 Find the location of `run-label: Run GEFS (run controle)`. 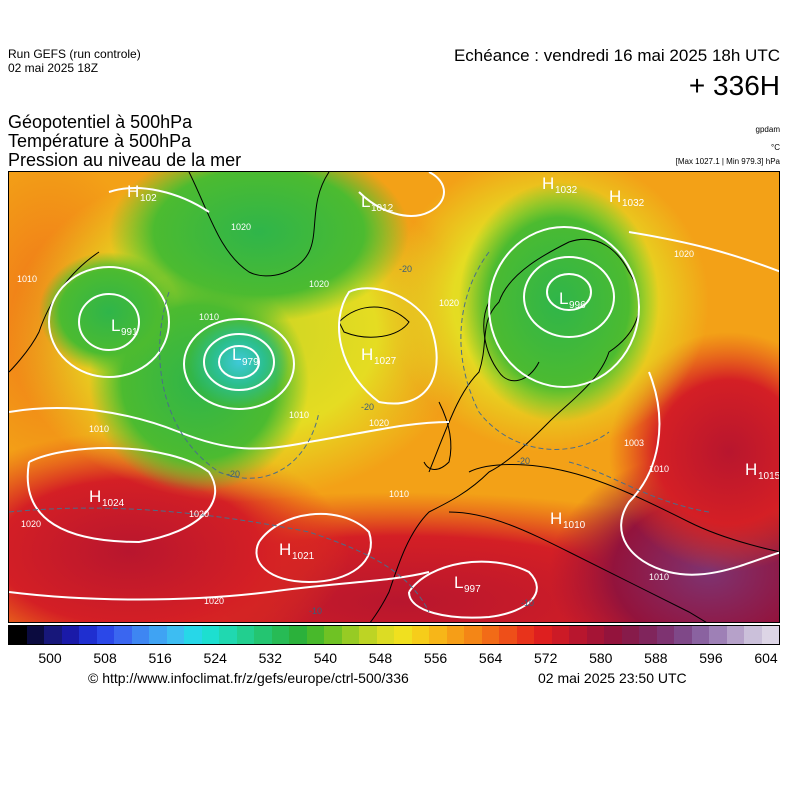

run-label: Run GEFS (run controle) is located at coordinates (74, 54).